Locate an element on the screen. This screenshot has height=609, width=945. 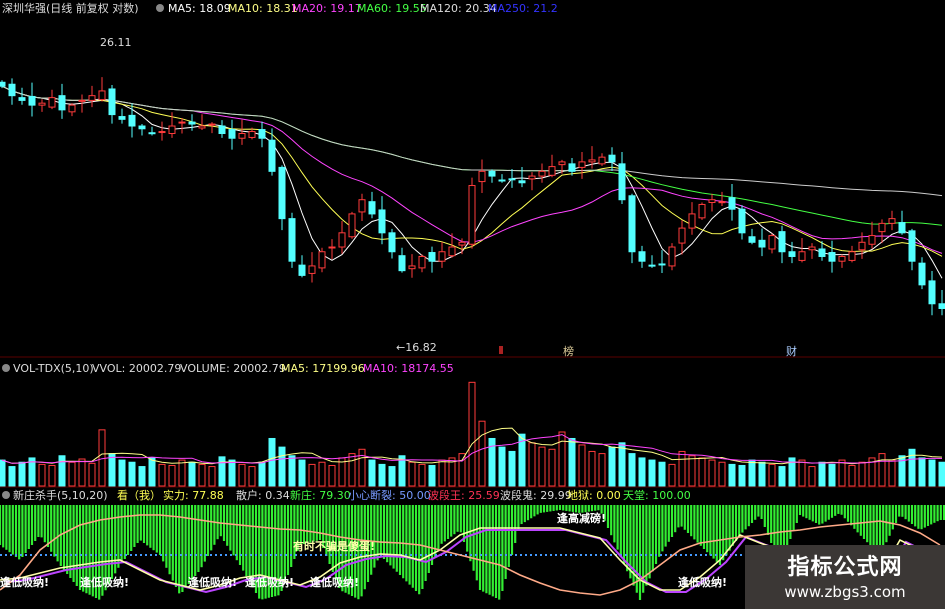
vvol-label: VVOL: 20002.79 is located at coordinates (136, 368).